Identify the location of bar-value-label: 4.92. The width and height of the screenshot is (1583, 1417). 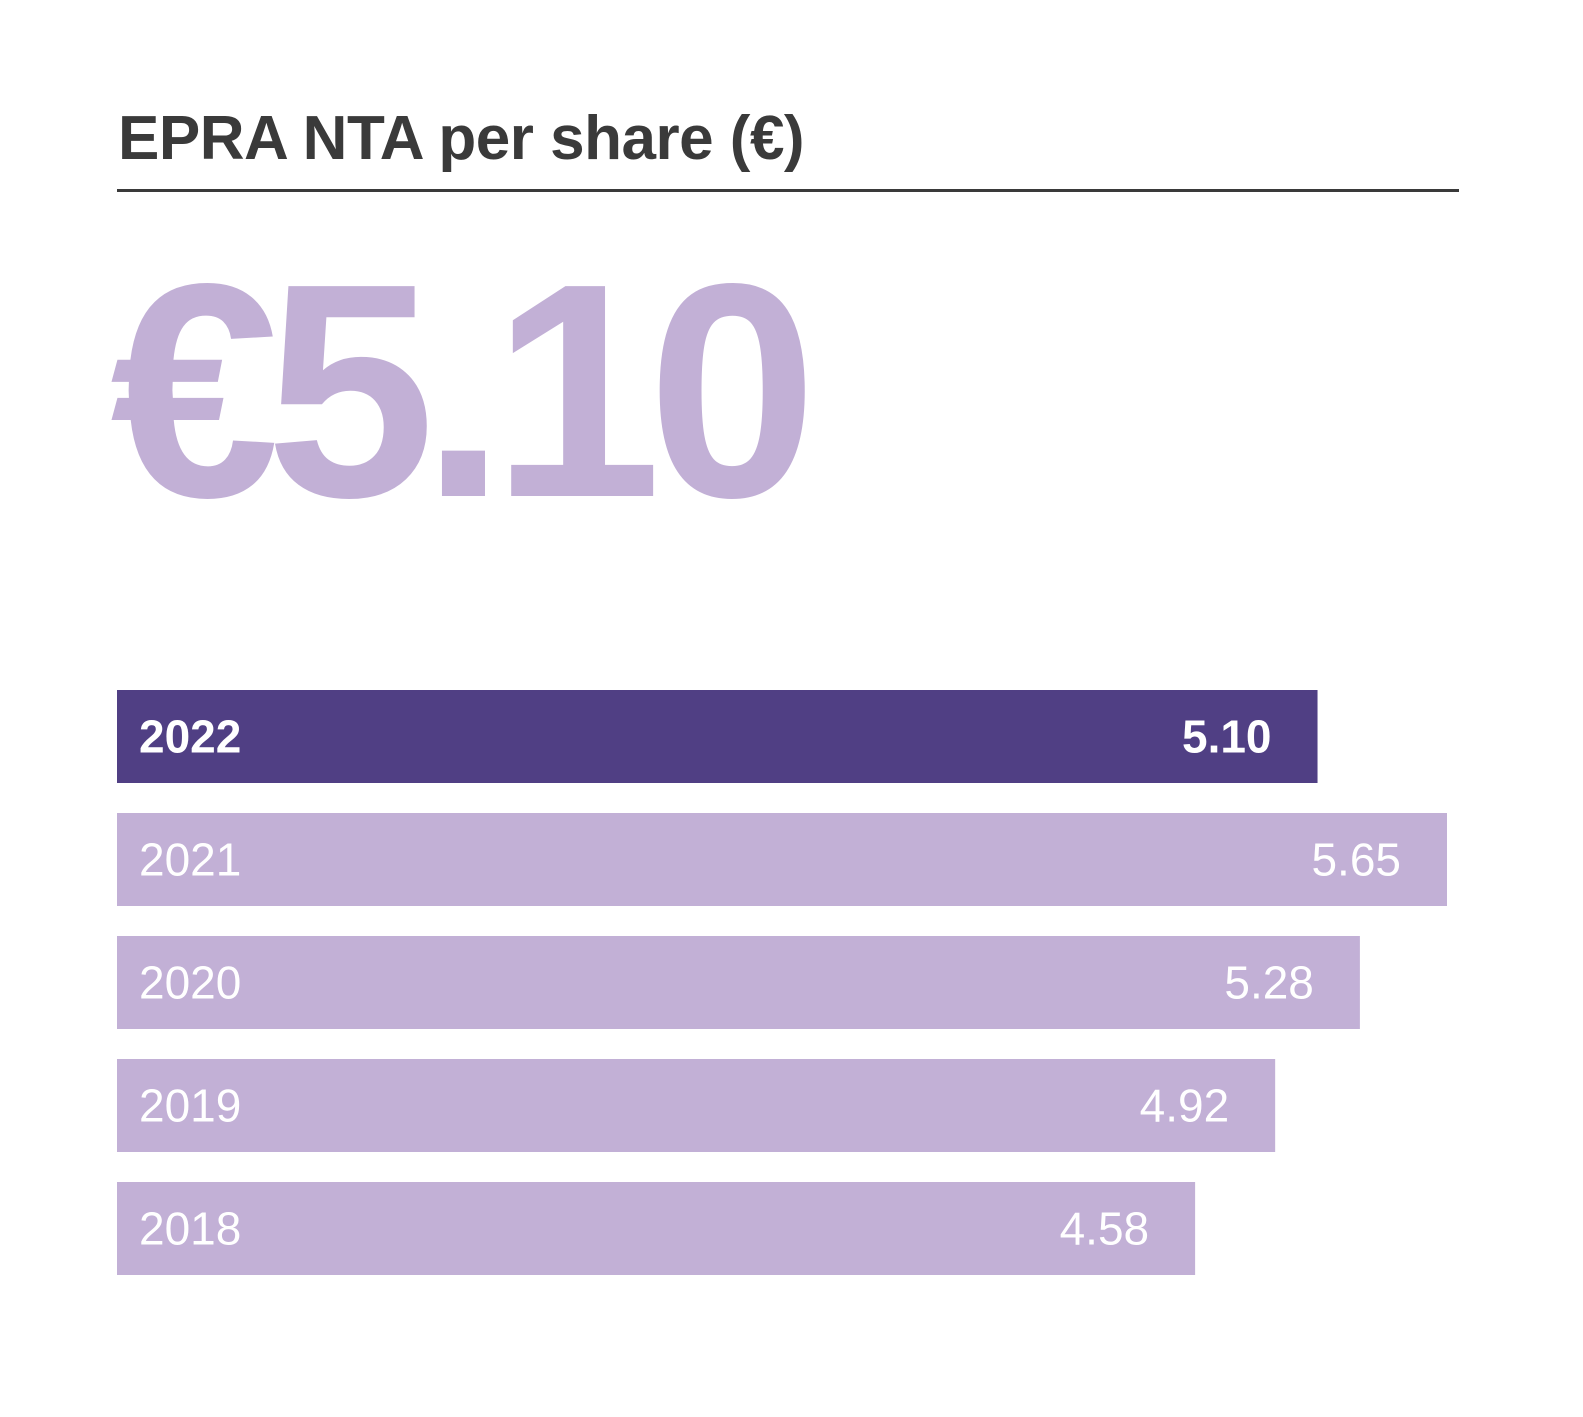
(1185, 1106).